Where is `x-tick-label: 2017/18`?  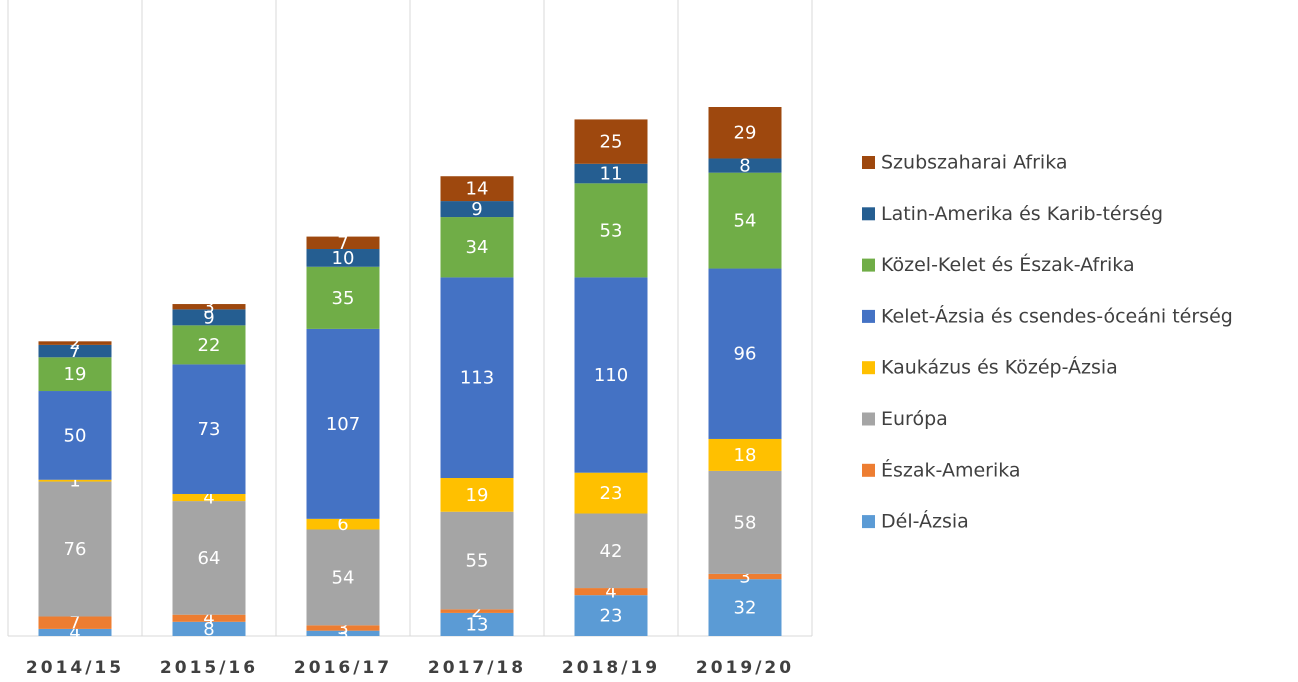
x-tick-label: 2017/18 is located at coordinates (477, 668).